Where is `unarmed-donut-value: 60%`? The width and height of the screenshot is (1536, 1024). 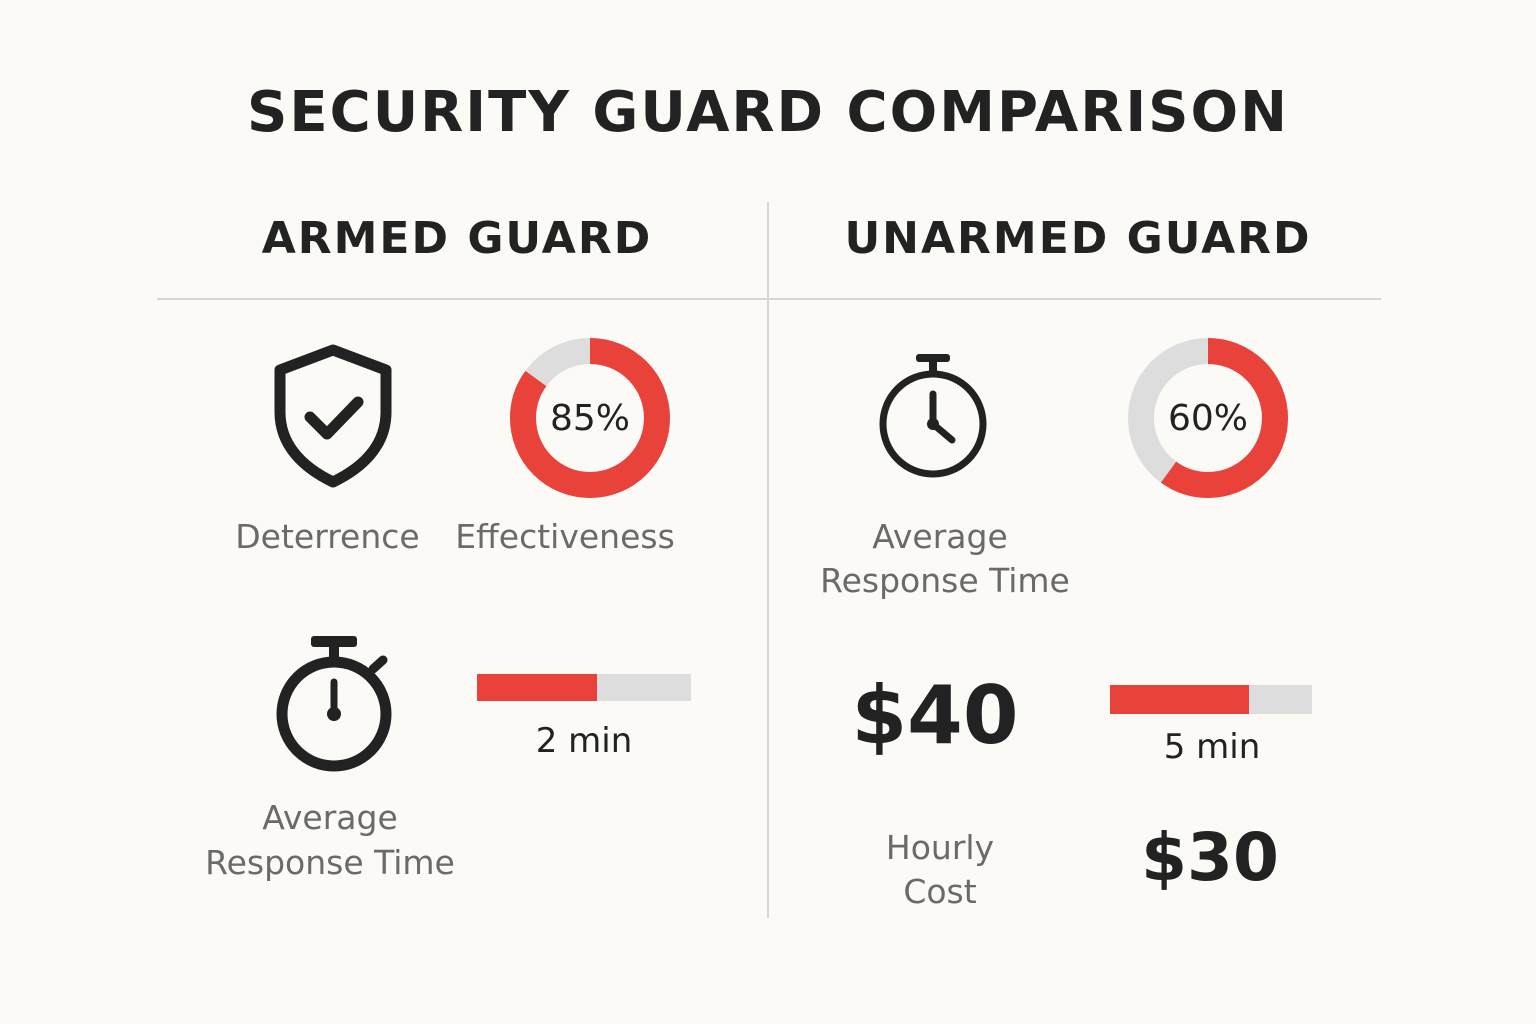
unarmed-donut-value: 60% is located at coordinates (1207, 418).